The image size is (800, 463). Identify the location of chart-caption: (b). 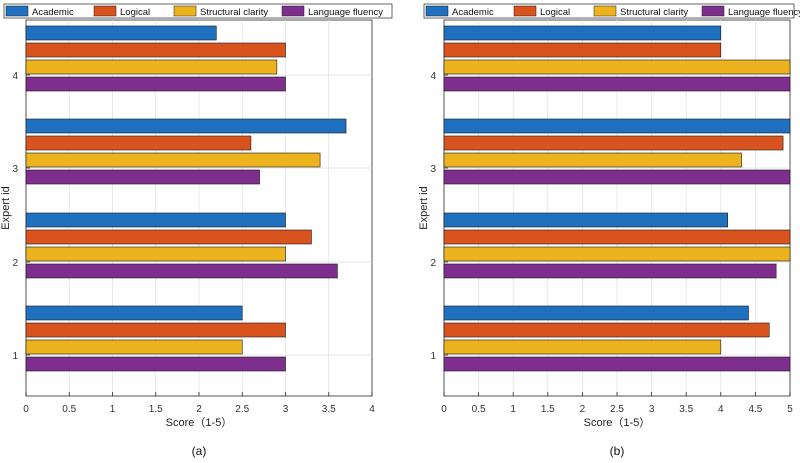
(617, 451).